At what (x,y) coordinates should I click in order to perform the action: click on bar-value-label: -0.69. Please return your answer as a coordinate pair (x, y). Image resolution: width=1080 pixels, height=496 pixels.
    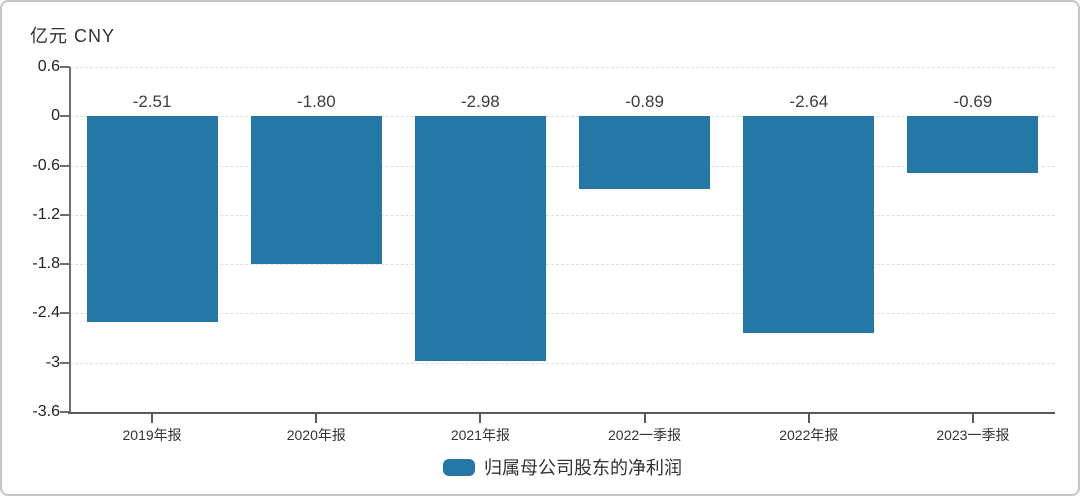
    Looking at the image, I should click on (973, 102).